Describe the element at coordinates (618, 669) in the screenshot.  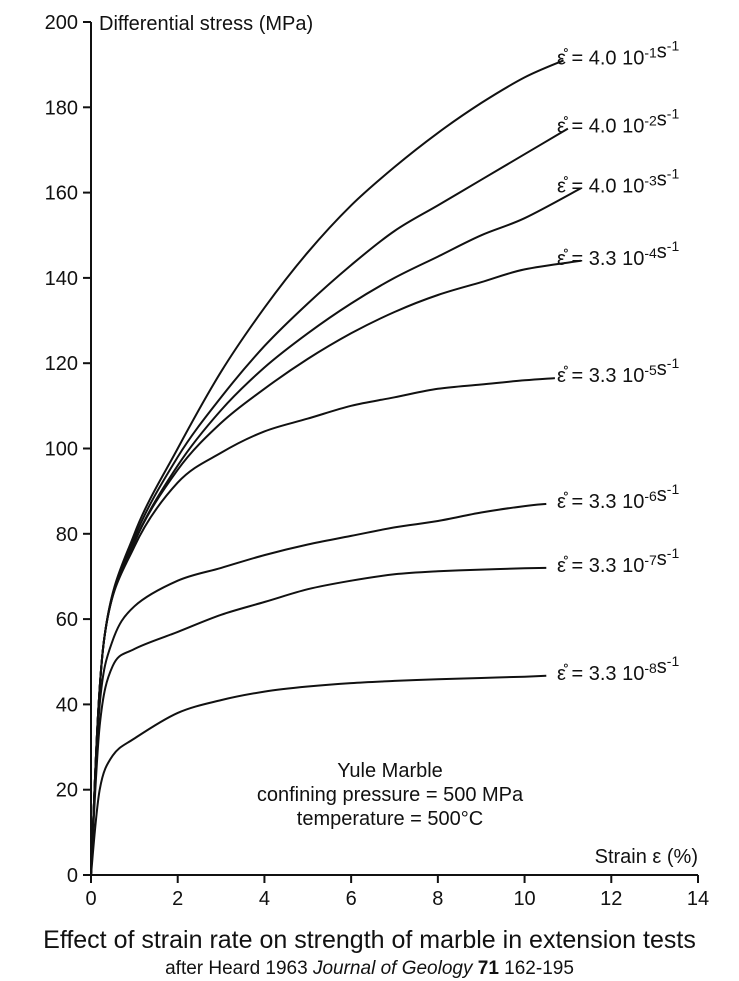
I see `series-label: ε̊ = 3.3 10-8s-1` at that location.